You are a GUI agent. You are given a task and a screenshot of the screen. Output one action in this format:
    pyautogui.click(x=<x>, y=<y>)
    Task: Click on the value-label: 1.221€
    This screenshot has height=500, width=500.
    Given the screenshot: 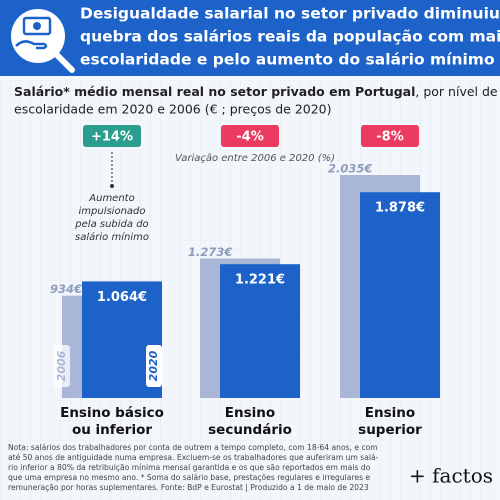 What is the action you would take?
    pyautogui.click(x=260, y=280)
    